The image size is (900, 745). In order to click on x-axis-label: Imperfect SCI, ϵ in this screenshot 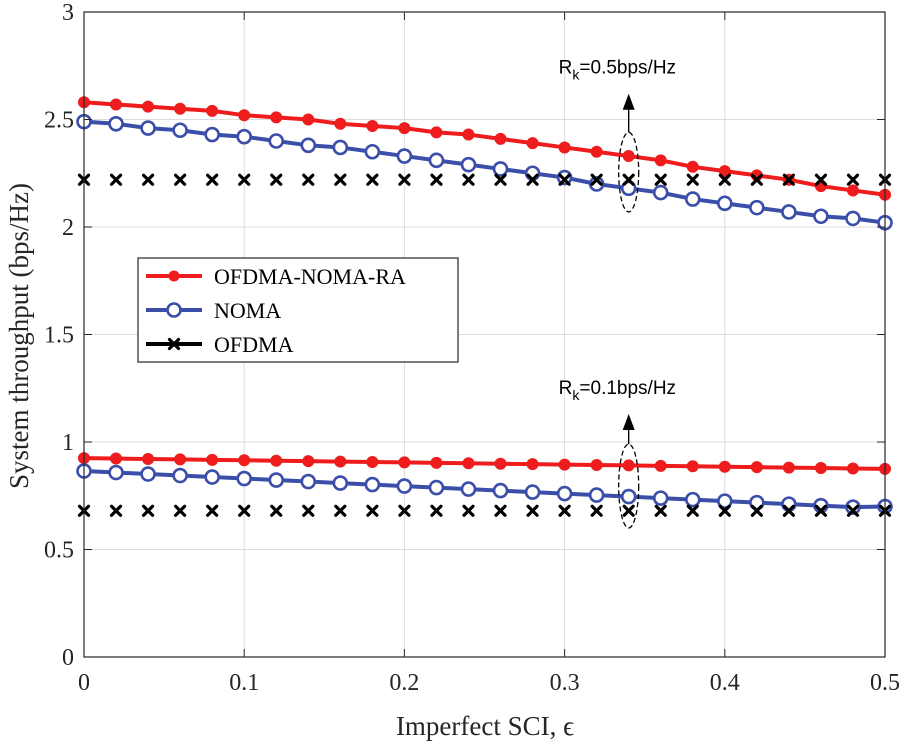, I will do `click(485, 726)`.